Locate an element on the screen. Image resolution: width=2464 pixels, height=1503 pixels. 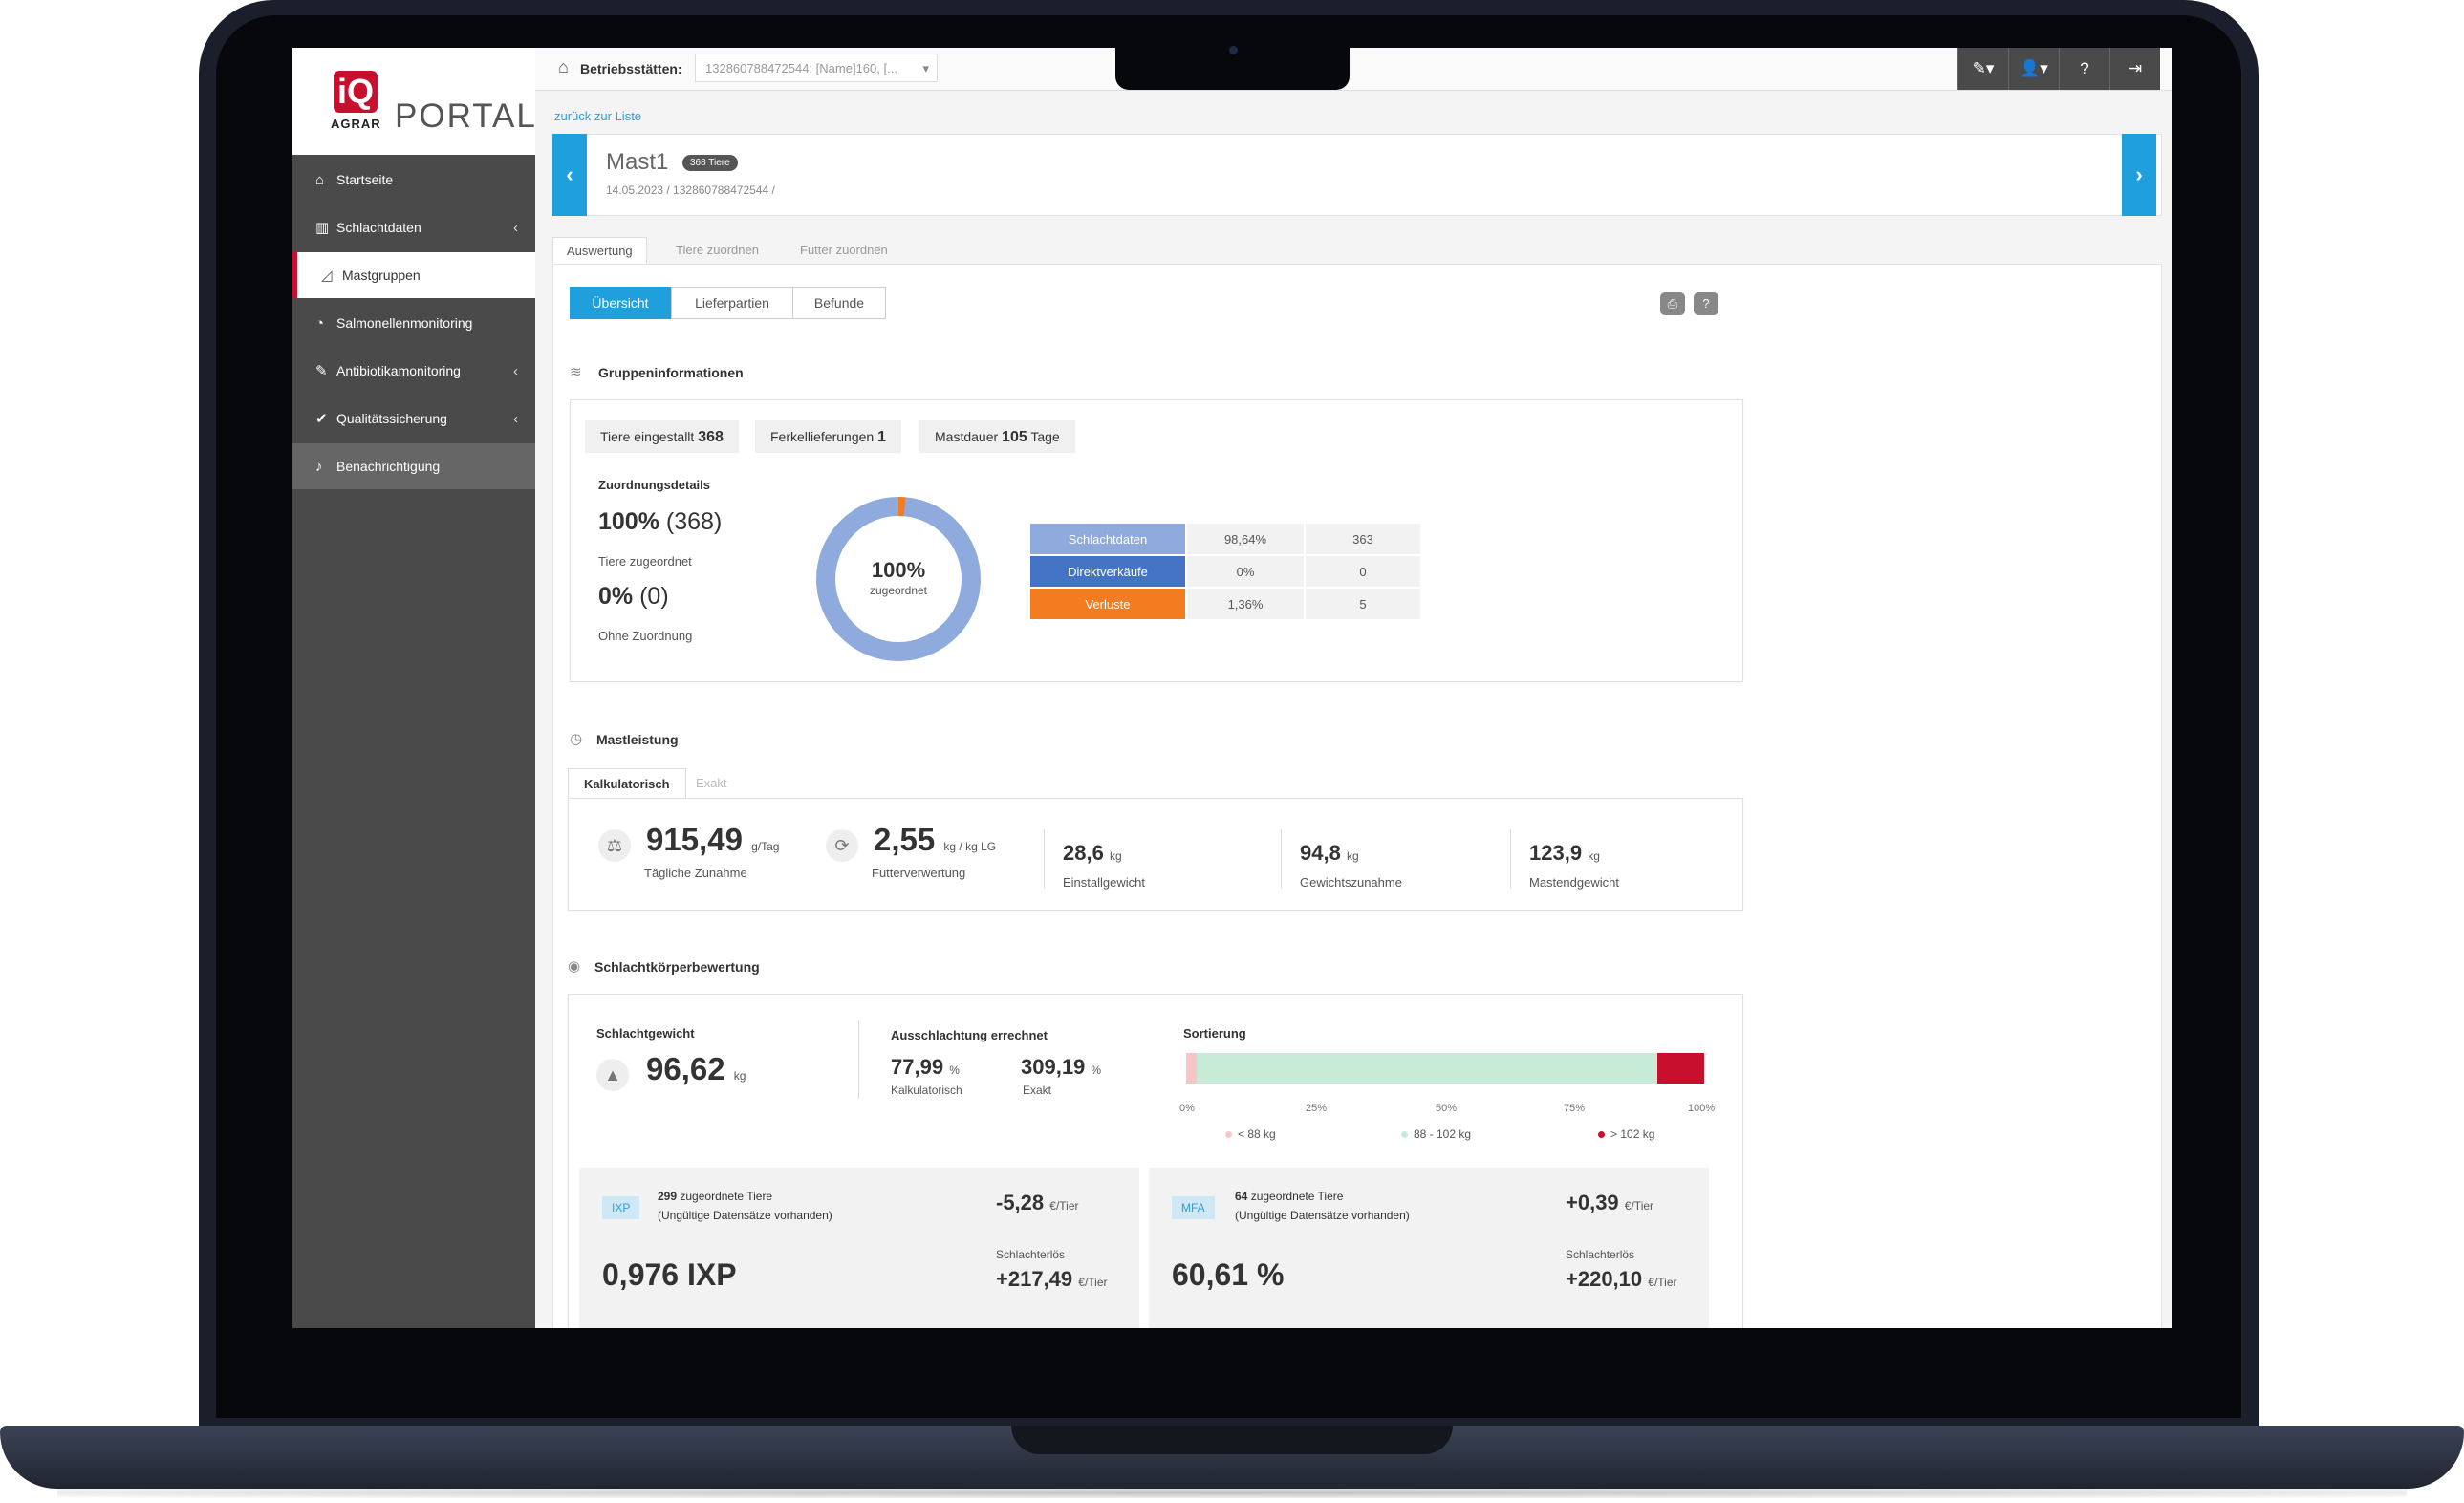
ausschlachtung-label: Ausschlachtung errechnet is located at coordinates (970, 1035).